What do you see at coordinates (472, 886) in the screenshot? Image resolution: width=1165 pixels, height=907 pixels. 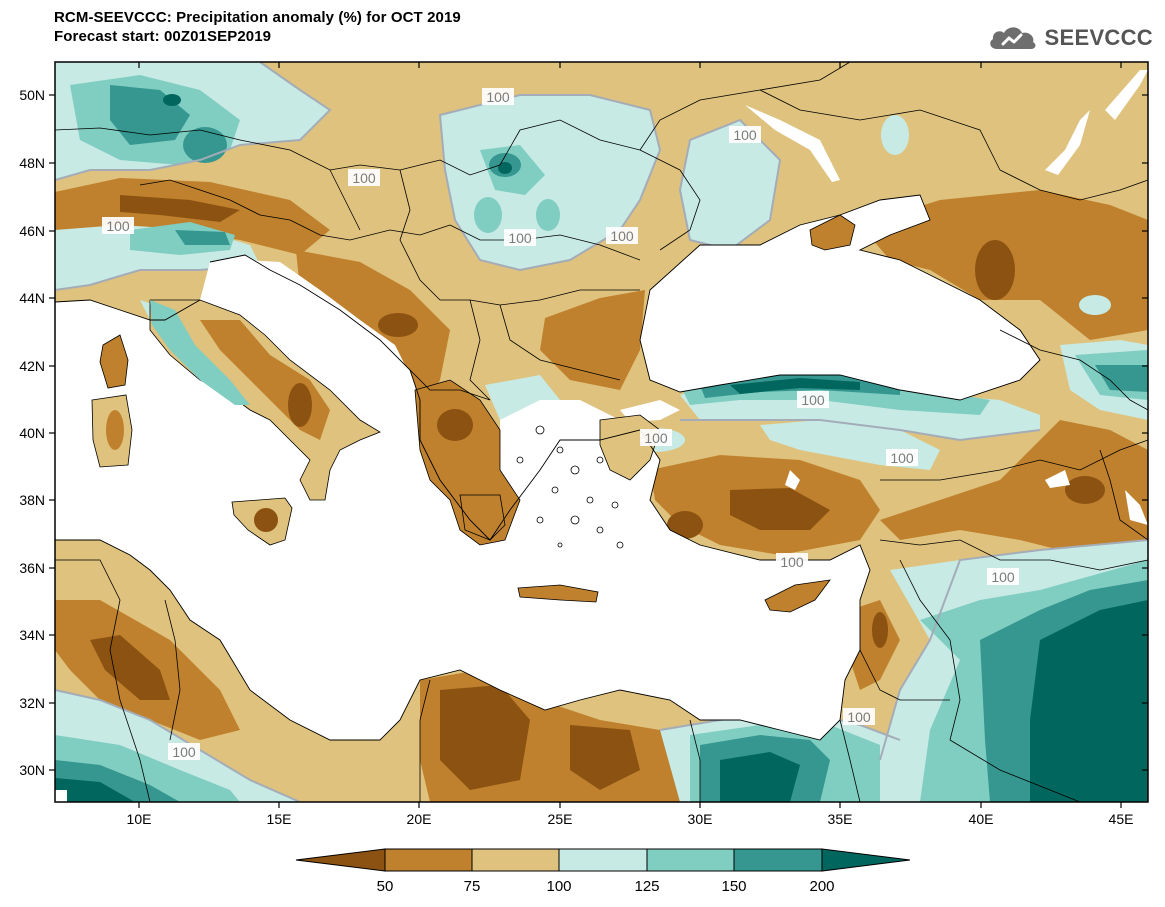 I see `legend-tick-label: 75` at bounding box center [472, 886].